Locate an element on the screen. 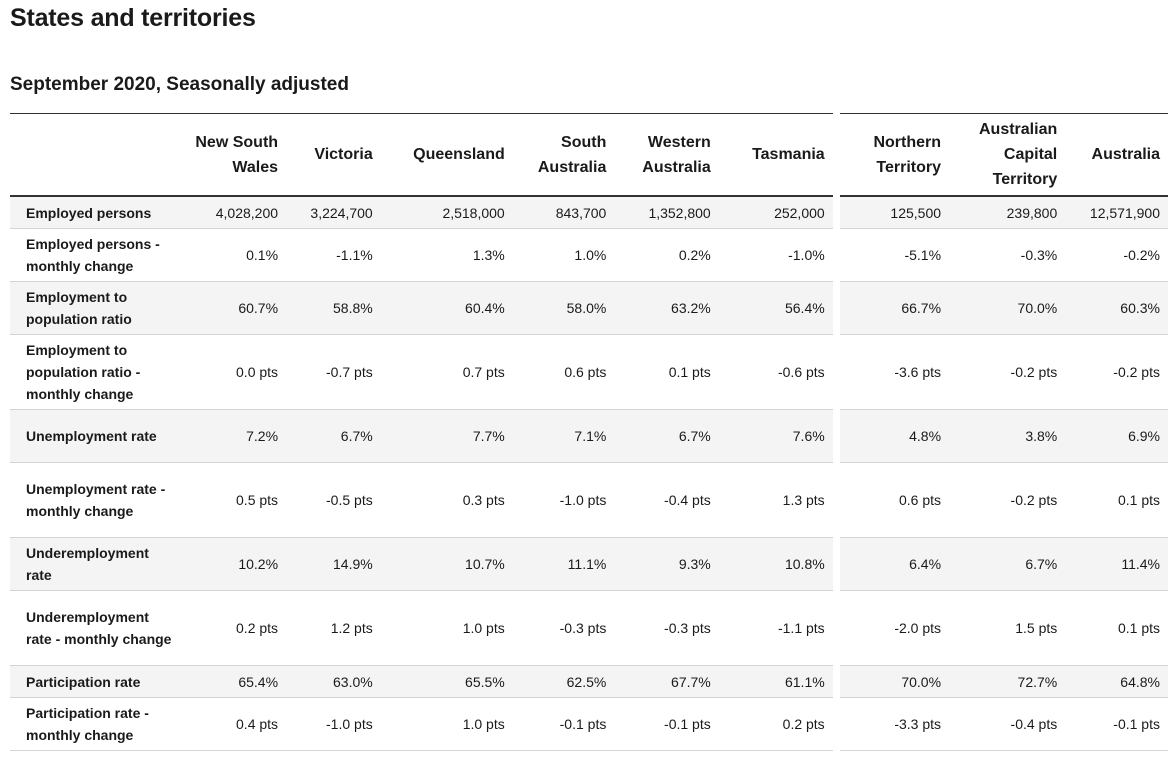  table-cell: 239,800 is located at coordinates (1007, 213).